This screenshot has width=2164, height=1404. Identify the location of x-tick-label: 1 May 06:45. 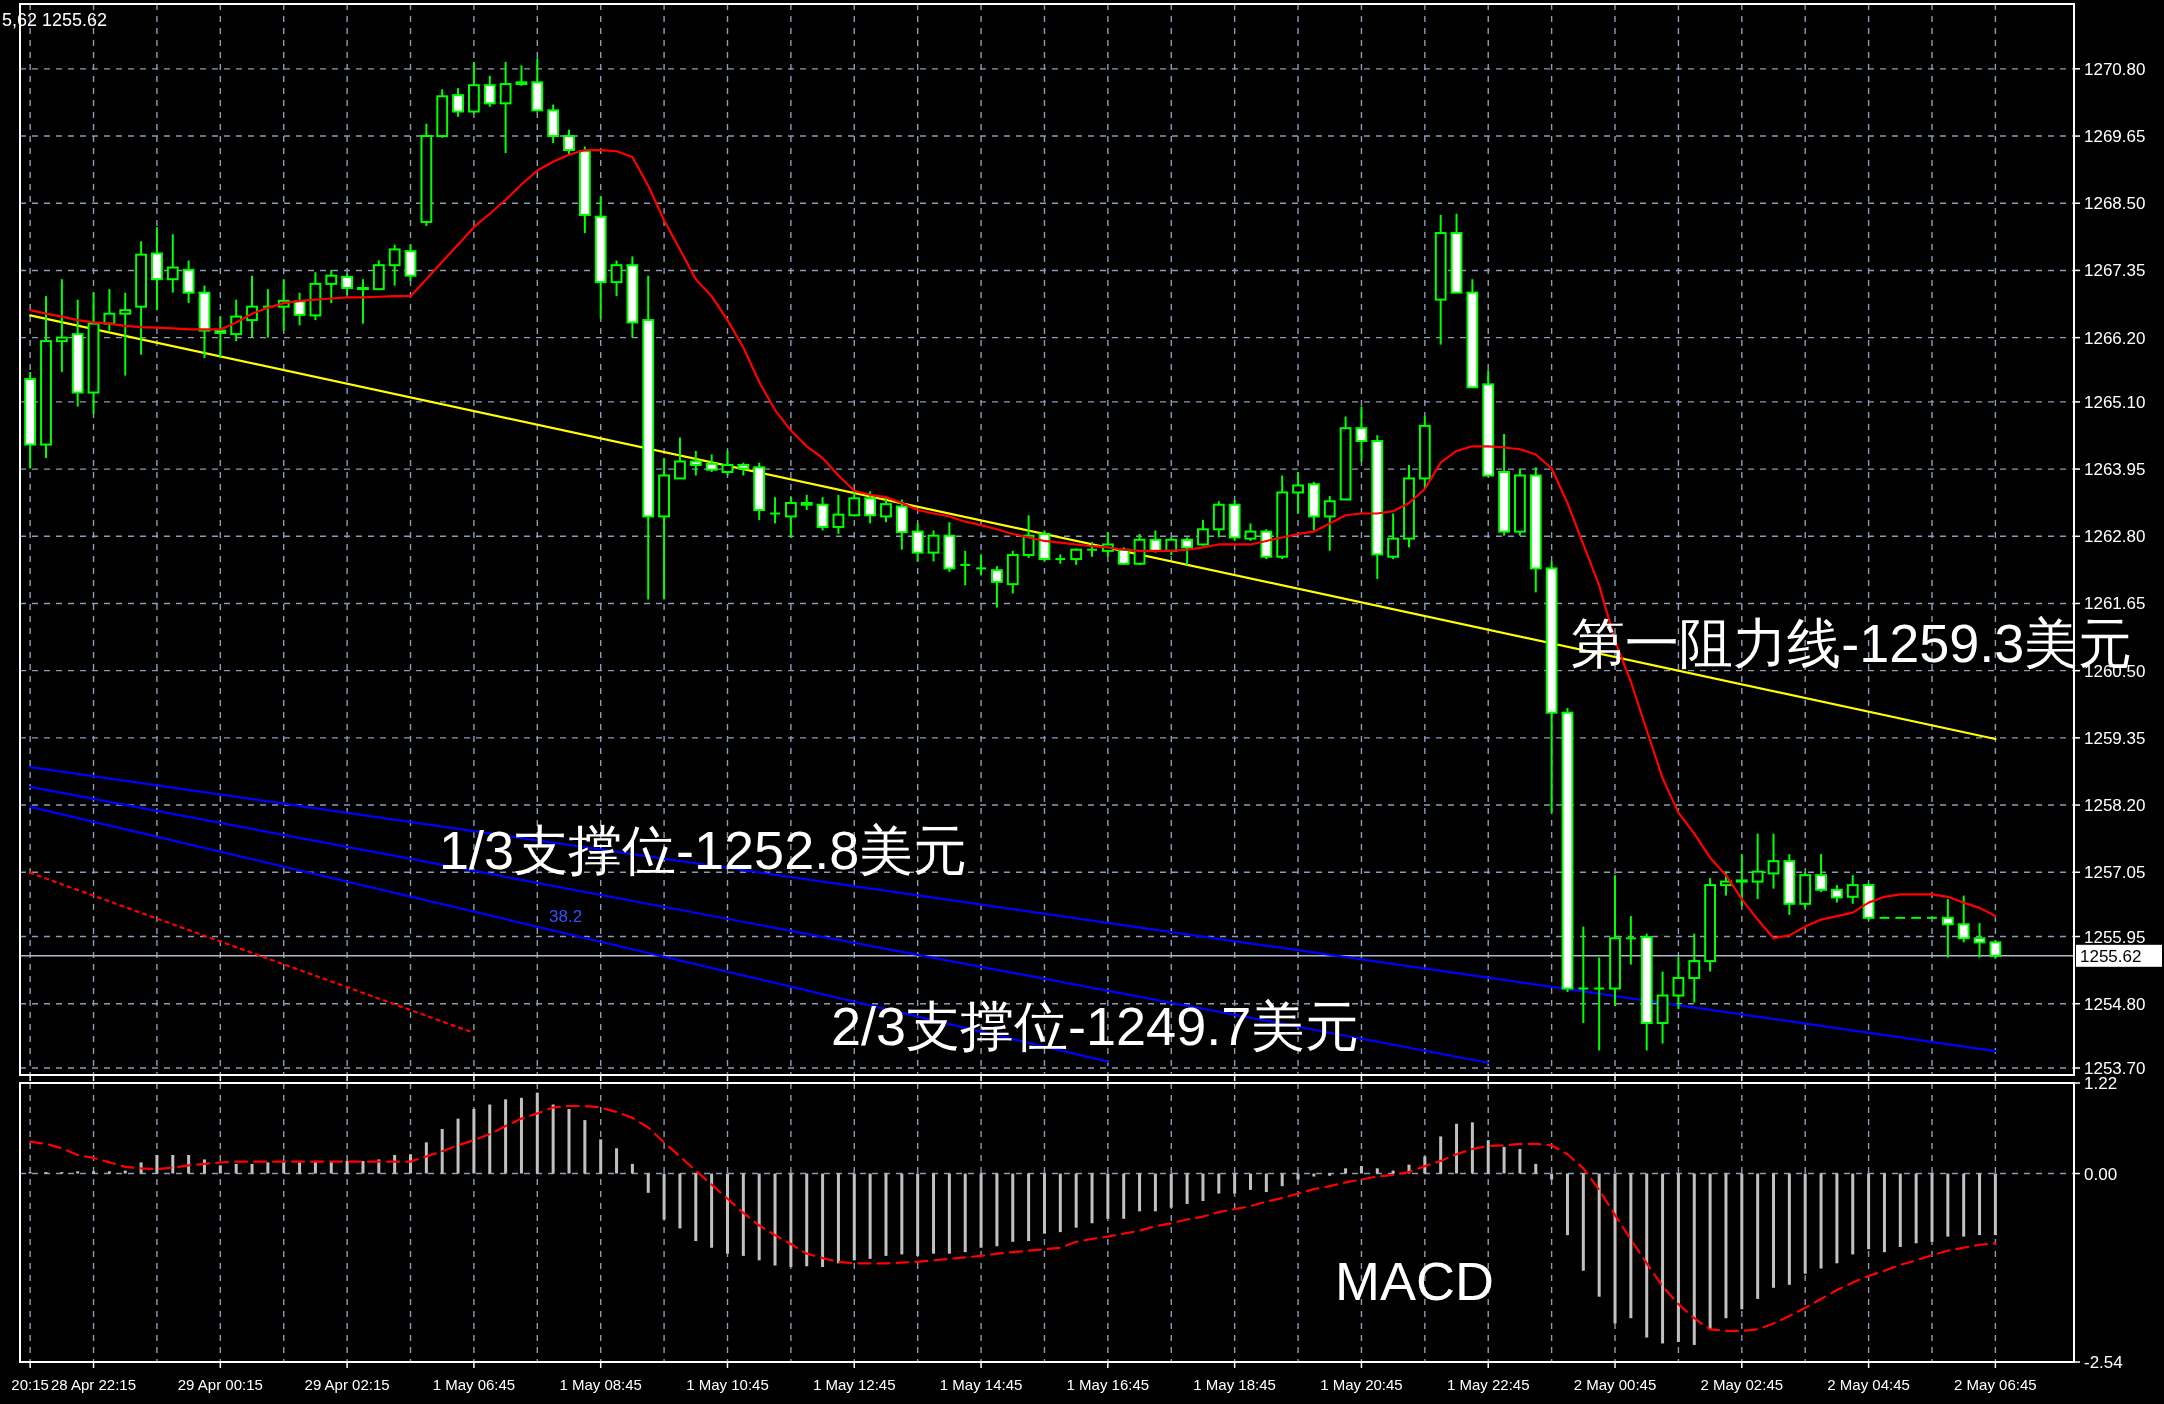
(474, 1384).